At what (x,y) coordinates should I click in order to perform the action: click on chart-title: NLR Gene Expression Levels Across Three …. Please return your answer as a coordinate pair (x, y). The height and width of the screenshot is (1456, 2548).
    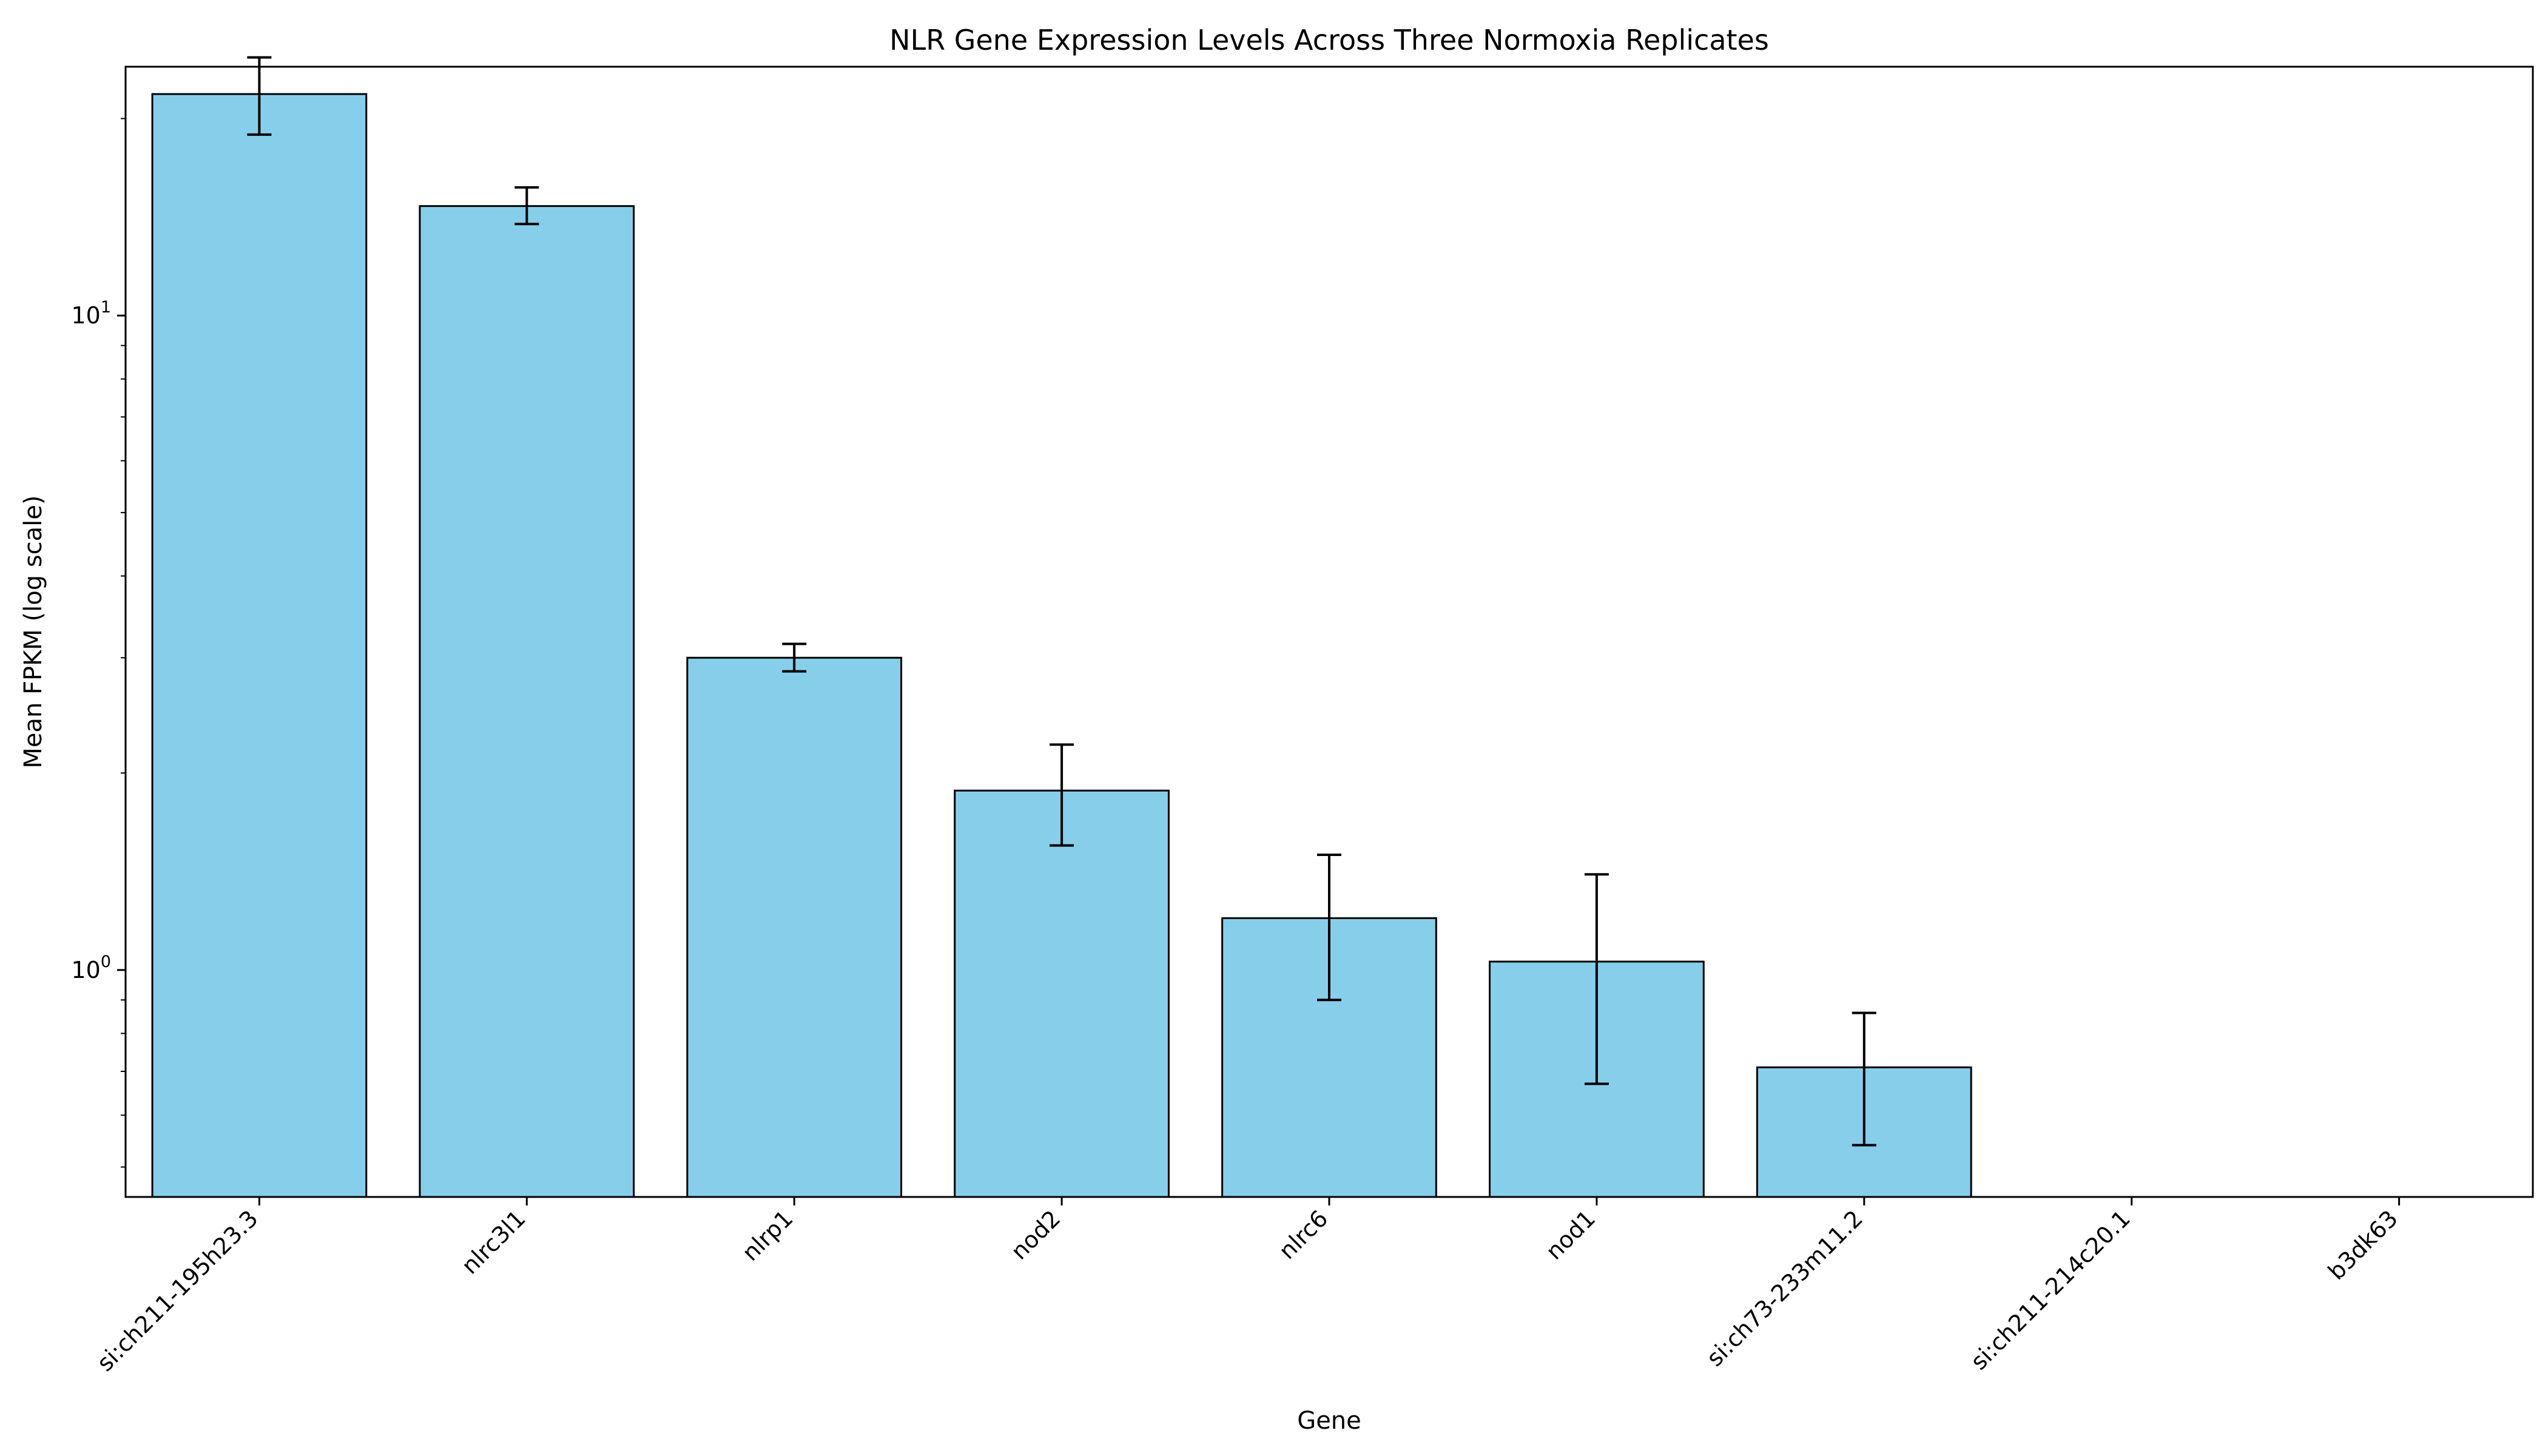
    Looking at the image, I should click on (1329, 40).